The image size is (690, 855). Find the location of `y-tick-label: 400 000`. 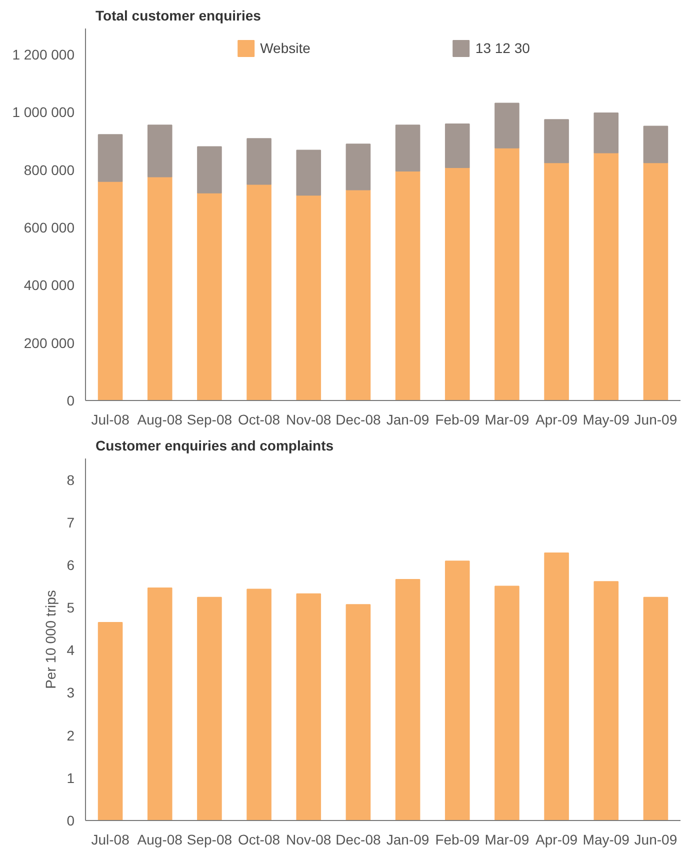

y-tick-label: 400 000 is located at coordinates (49, 285).